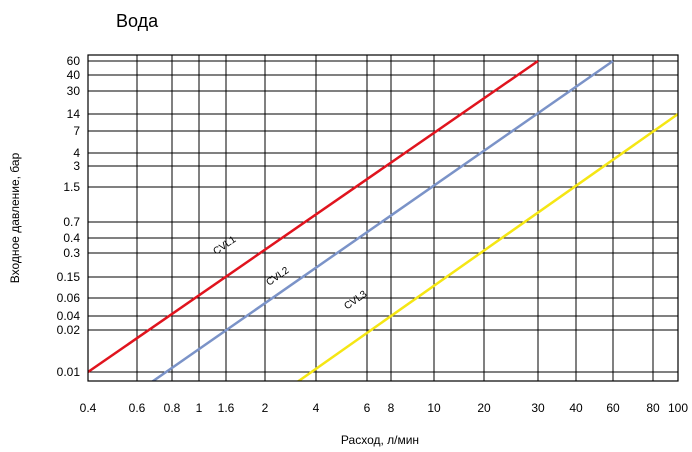 This screenshot has width=692, height=452. What do you see at coordinates (576, 408) in the screenshot?
I see `x-tick-label: 40` at bounding box center [576, 408].